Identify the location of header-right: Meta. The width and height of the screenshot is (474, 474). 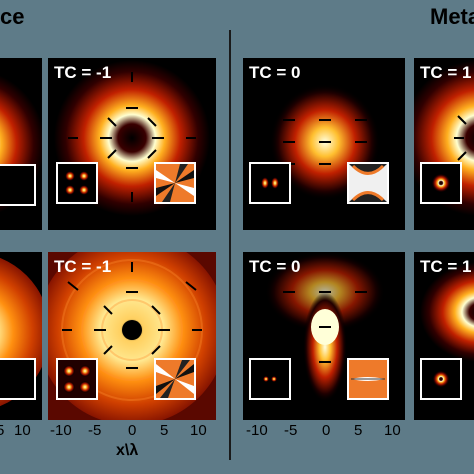
(452, 16).